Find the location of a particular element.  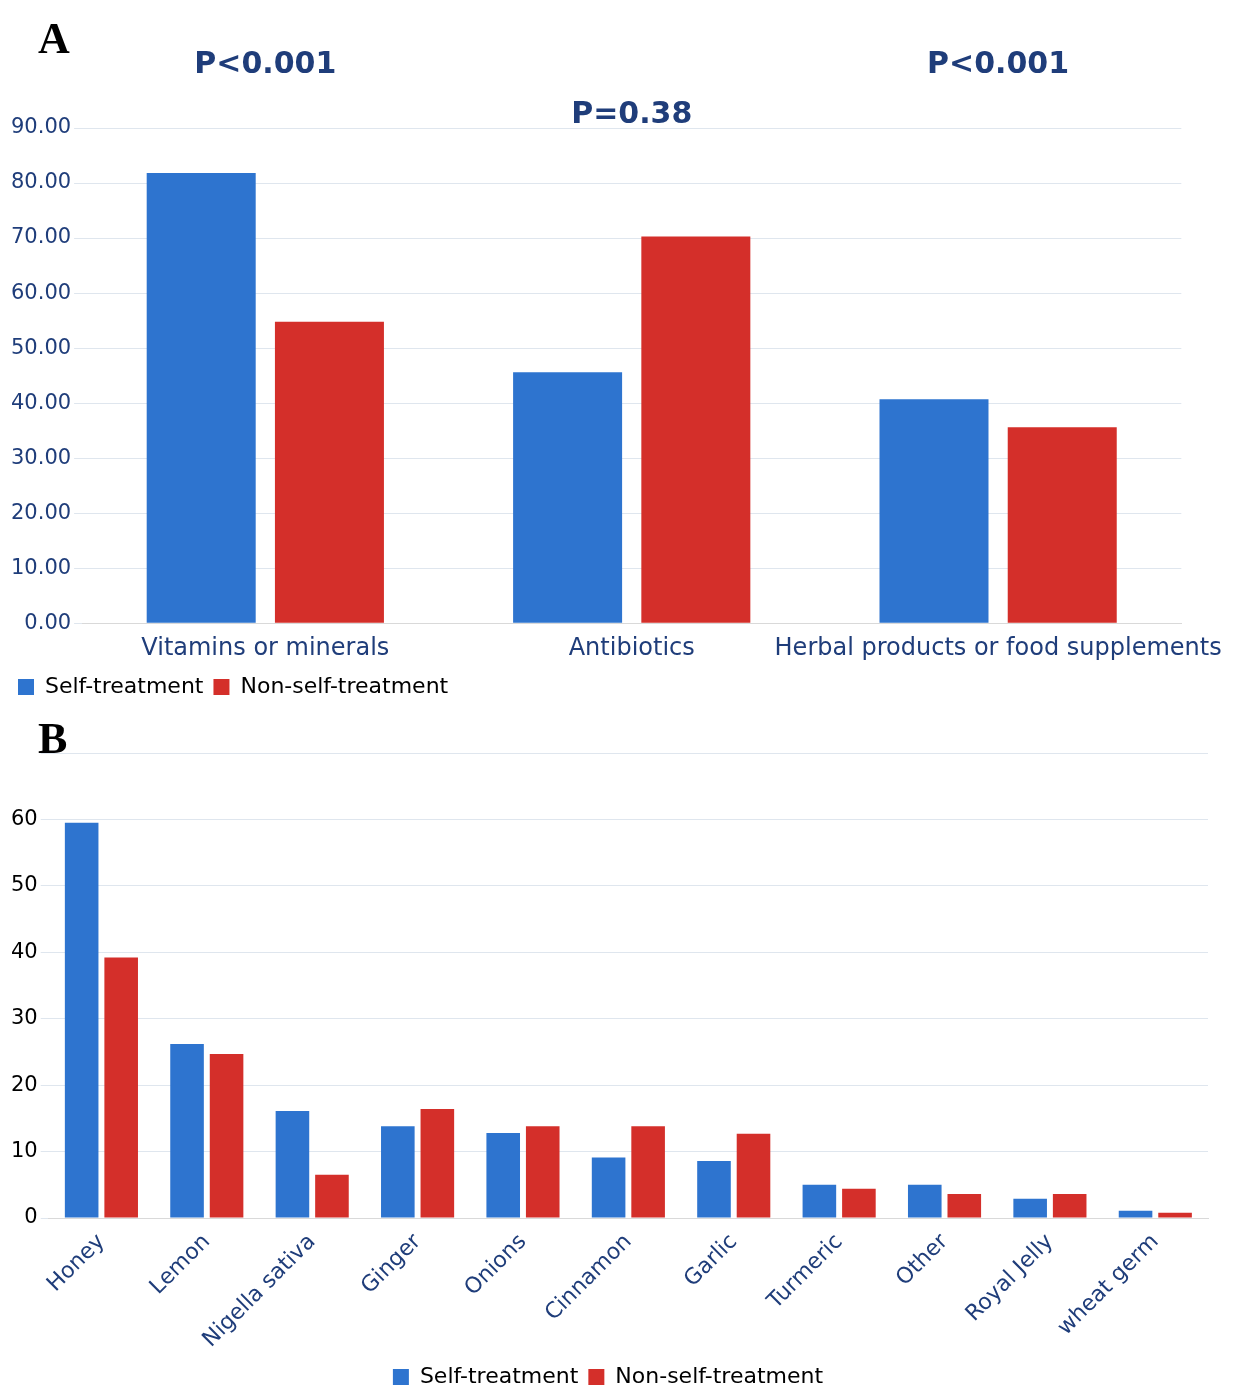

y-tick-label: 50.00 is located at coordinates (41, 346).